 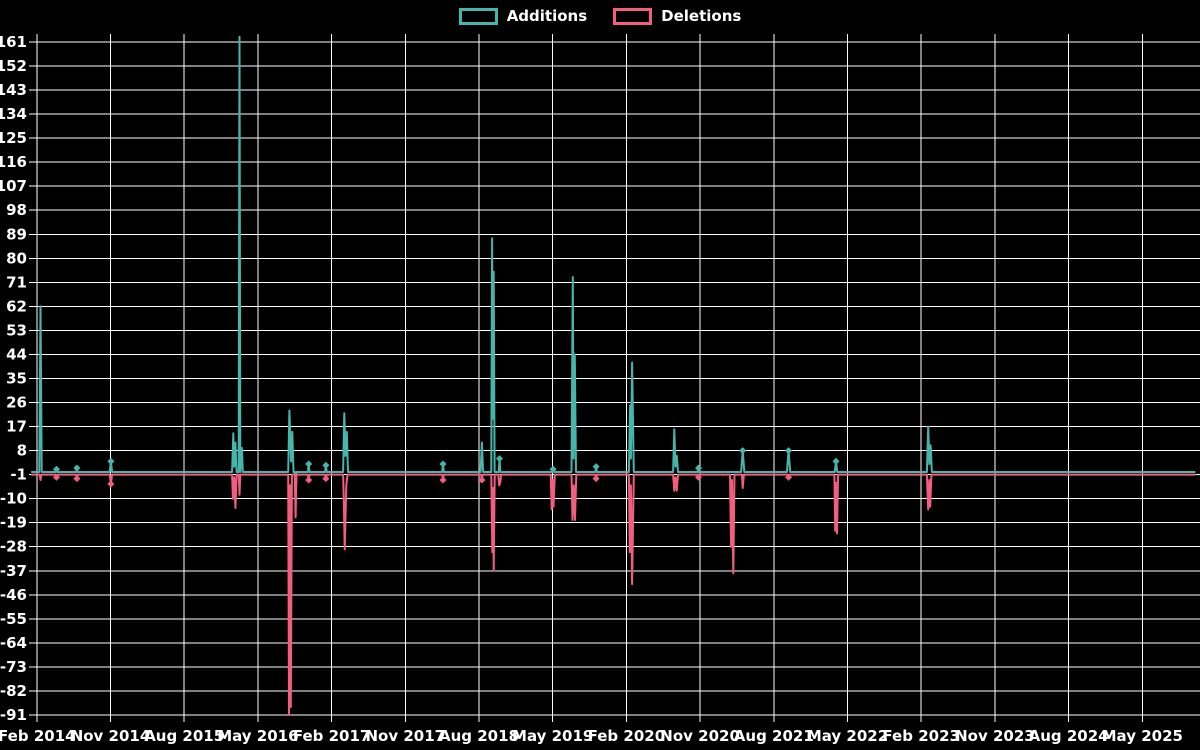 What do you see at coordinates (552, 736) in the screenshot?
I see `svg-text: May 2019` at bounding box center [552, 736].